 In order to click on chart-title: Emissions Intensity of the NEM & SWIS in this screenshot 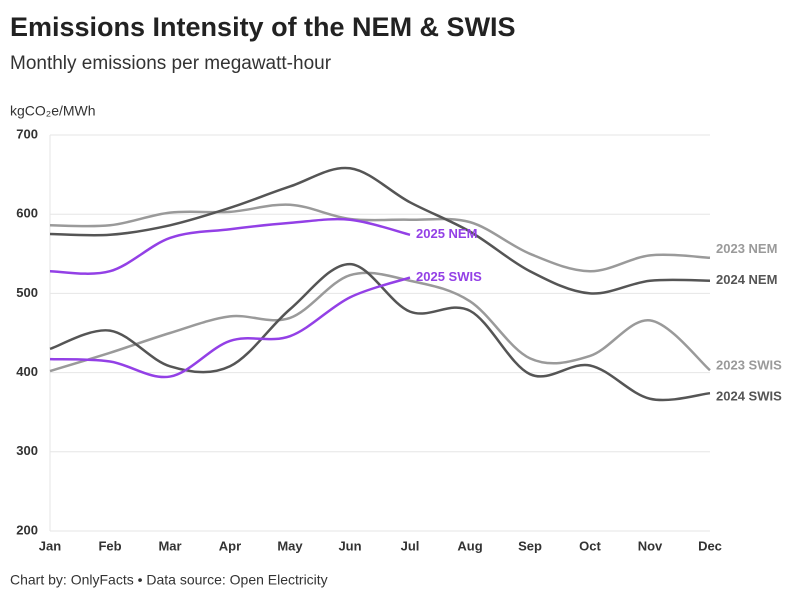, I will do `click(263, 27)`.